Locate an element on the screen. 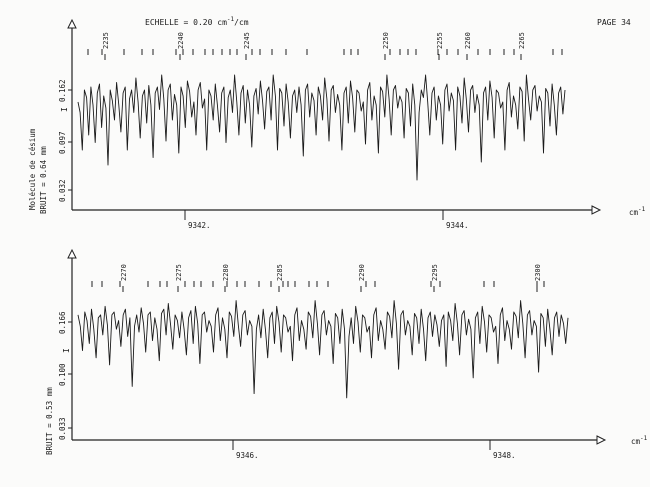  panel2-line-number-label: 2275 is located at coordinates (179, 272).